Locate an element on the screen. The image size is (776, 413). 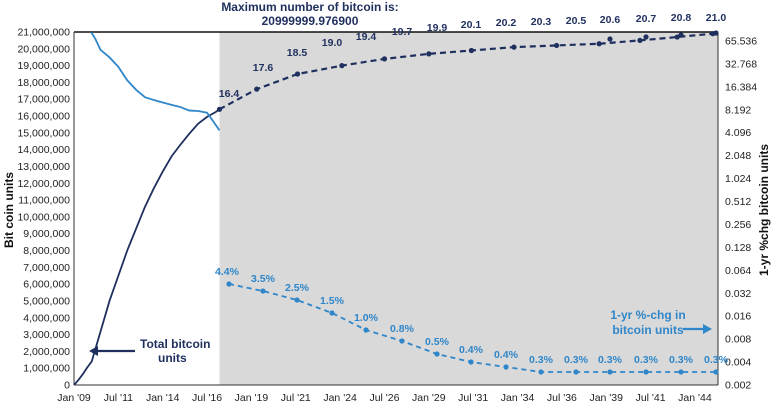
left-y-tick-label: 6,000,000 is located at coordinates (46, 285).